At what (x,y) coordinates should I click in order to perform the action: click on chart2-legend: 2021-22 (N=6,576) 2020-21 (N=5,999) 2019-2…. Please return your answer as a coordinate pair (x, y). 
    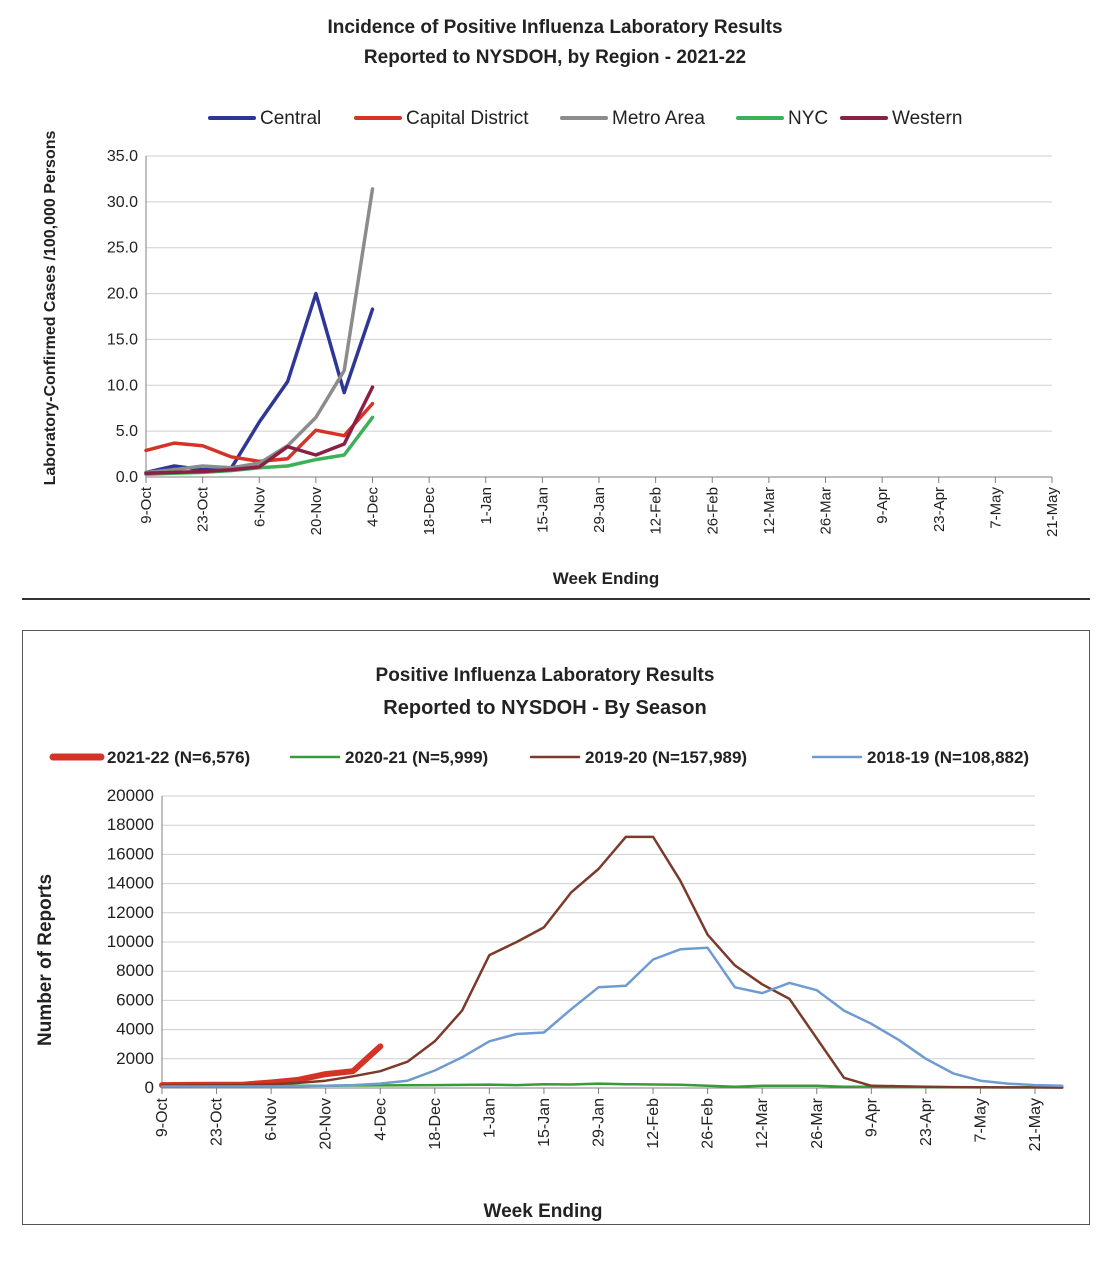
    Looking at the image, I should click on (539, 757).